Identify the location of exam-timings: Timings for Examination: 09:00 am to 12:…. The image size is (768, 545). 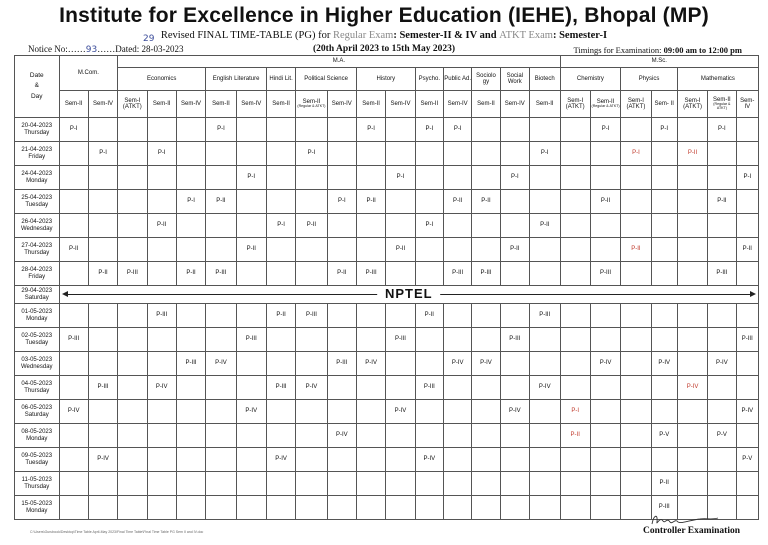
(657, 50).